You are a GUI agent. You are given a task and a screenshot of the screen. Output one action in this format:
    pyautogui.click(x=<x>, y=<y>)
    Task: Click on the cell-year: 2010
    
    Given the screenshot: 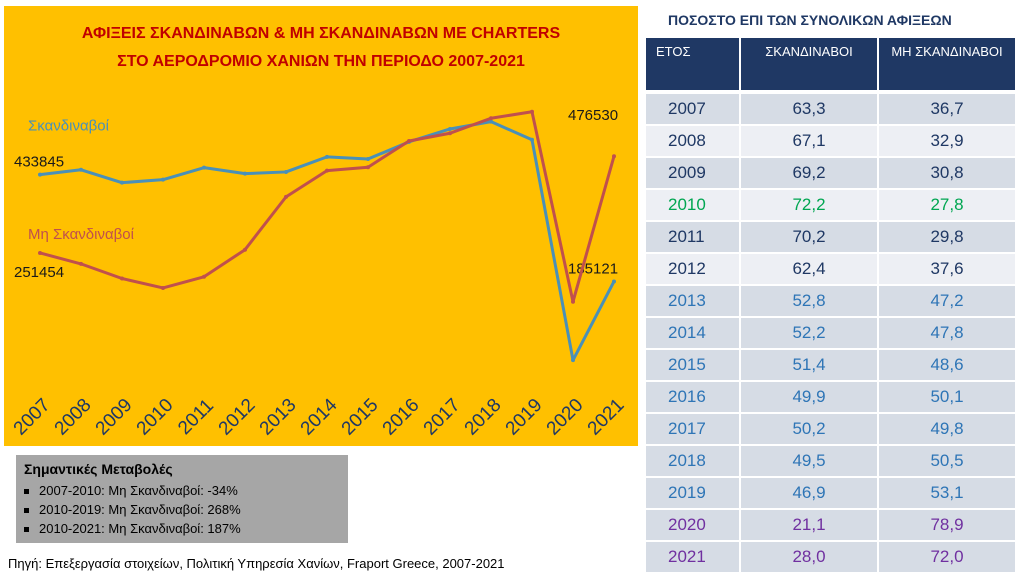 What is the action you would take?
    pyautogui.click(x=693, y=205)
    